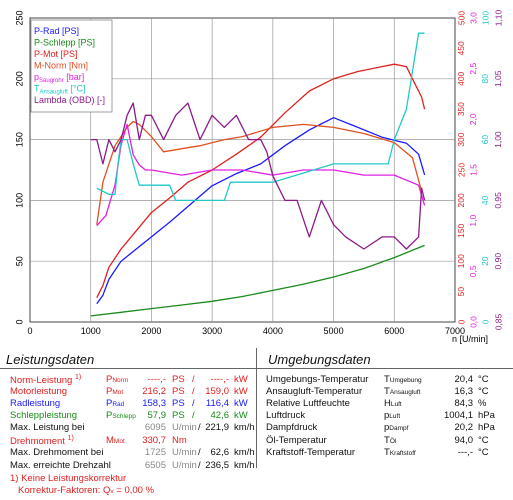  What do you see at coordinates (151, 331) in the screenshot?
I see `x-tick-label: 2000` at bounding box center [151, 331].